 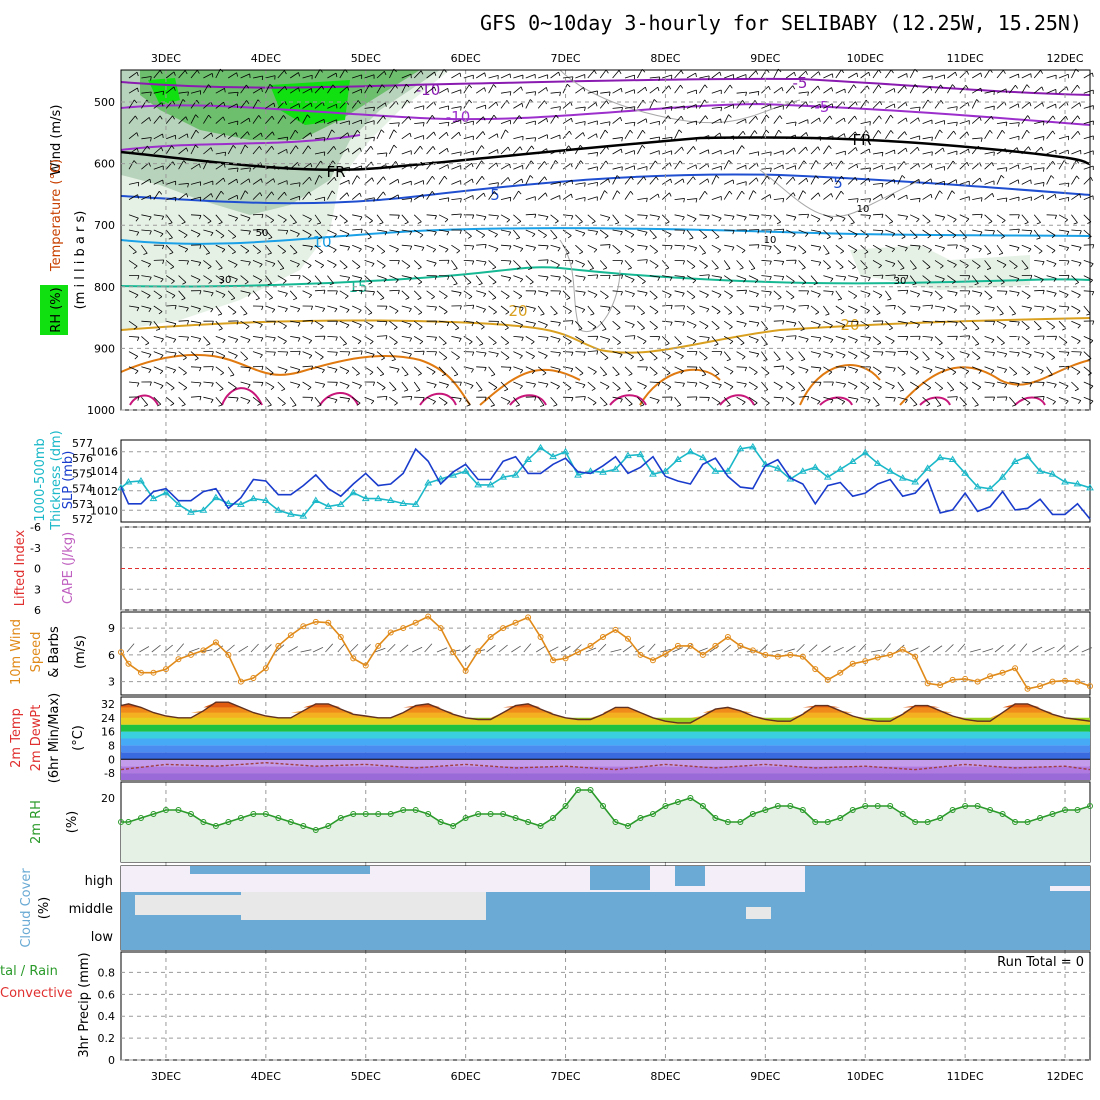 I want to click on day-label-top: 7DEC, so click(x=565, y=58).